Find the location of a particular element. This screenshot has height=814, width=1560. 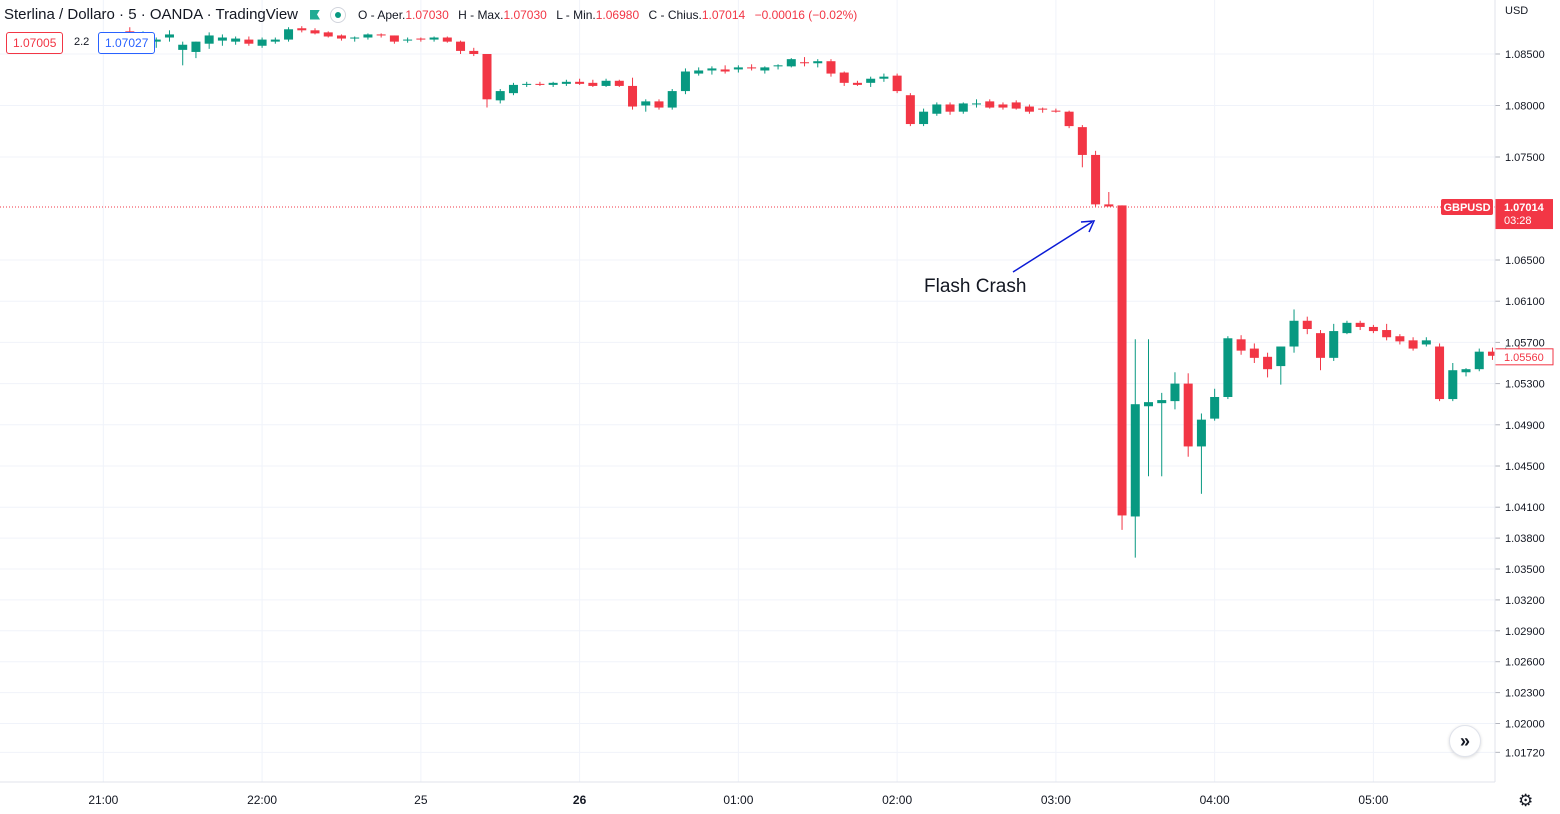

symbol-tag-label: GBPUSD is located at coordinates (1466, 208).